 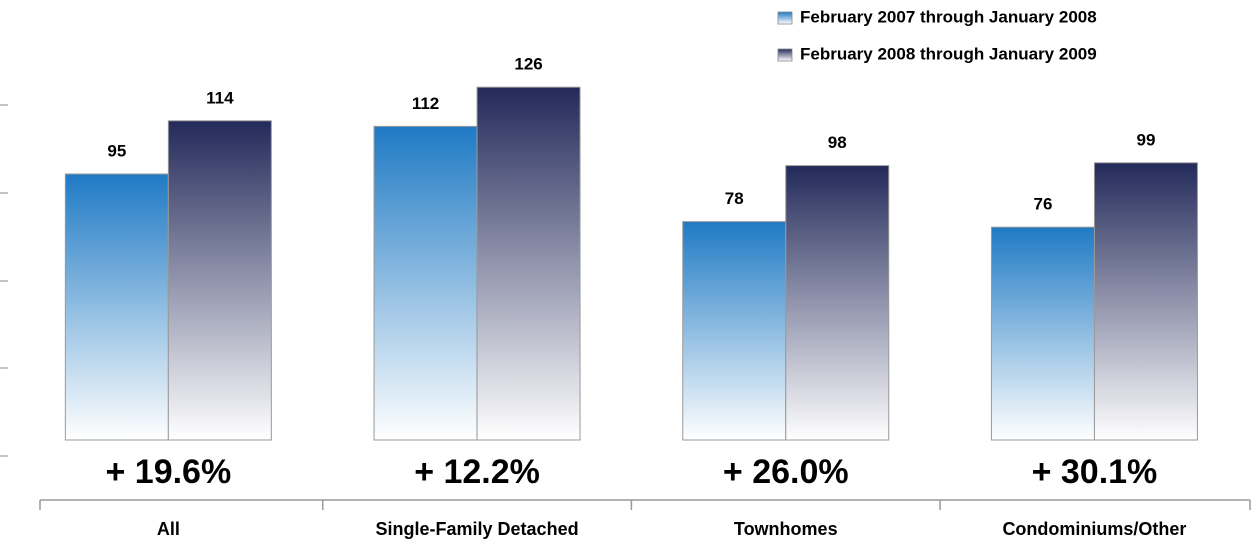 What do you see at coordinates (786, 529) in the screenshot?
I see `x-tick-label: Townhomes` at bounding box center [786, 529].